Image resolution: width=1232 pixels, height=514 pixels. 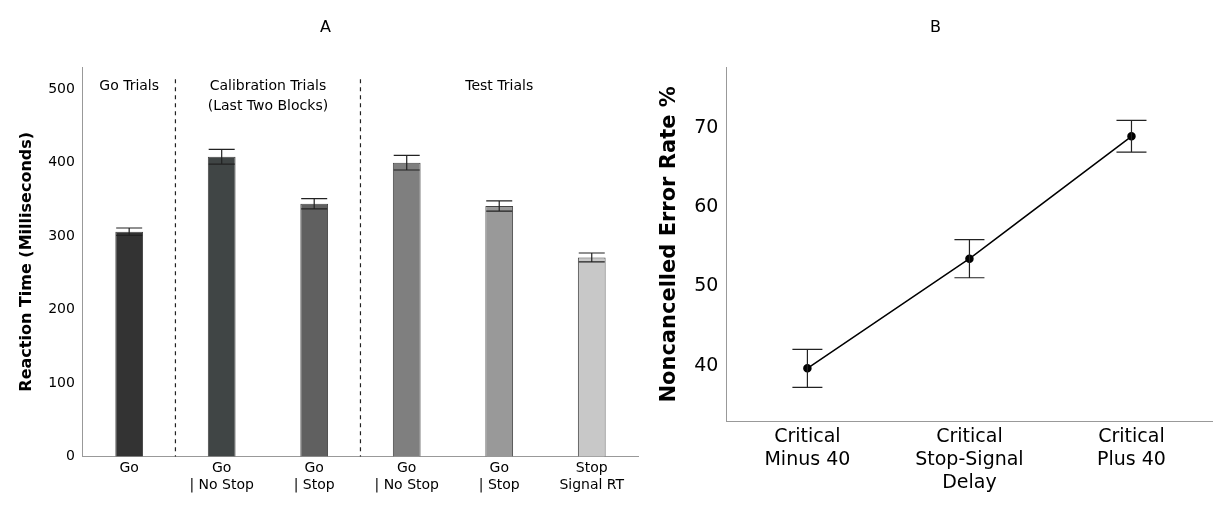 What do you see at coordinates (668, 244) in the screenshot?
I see `y-axis-title: Noncancelled Error Rate %` at bounding box center [668, 244].